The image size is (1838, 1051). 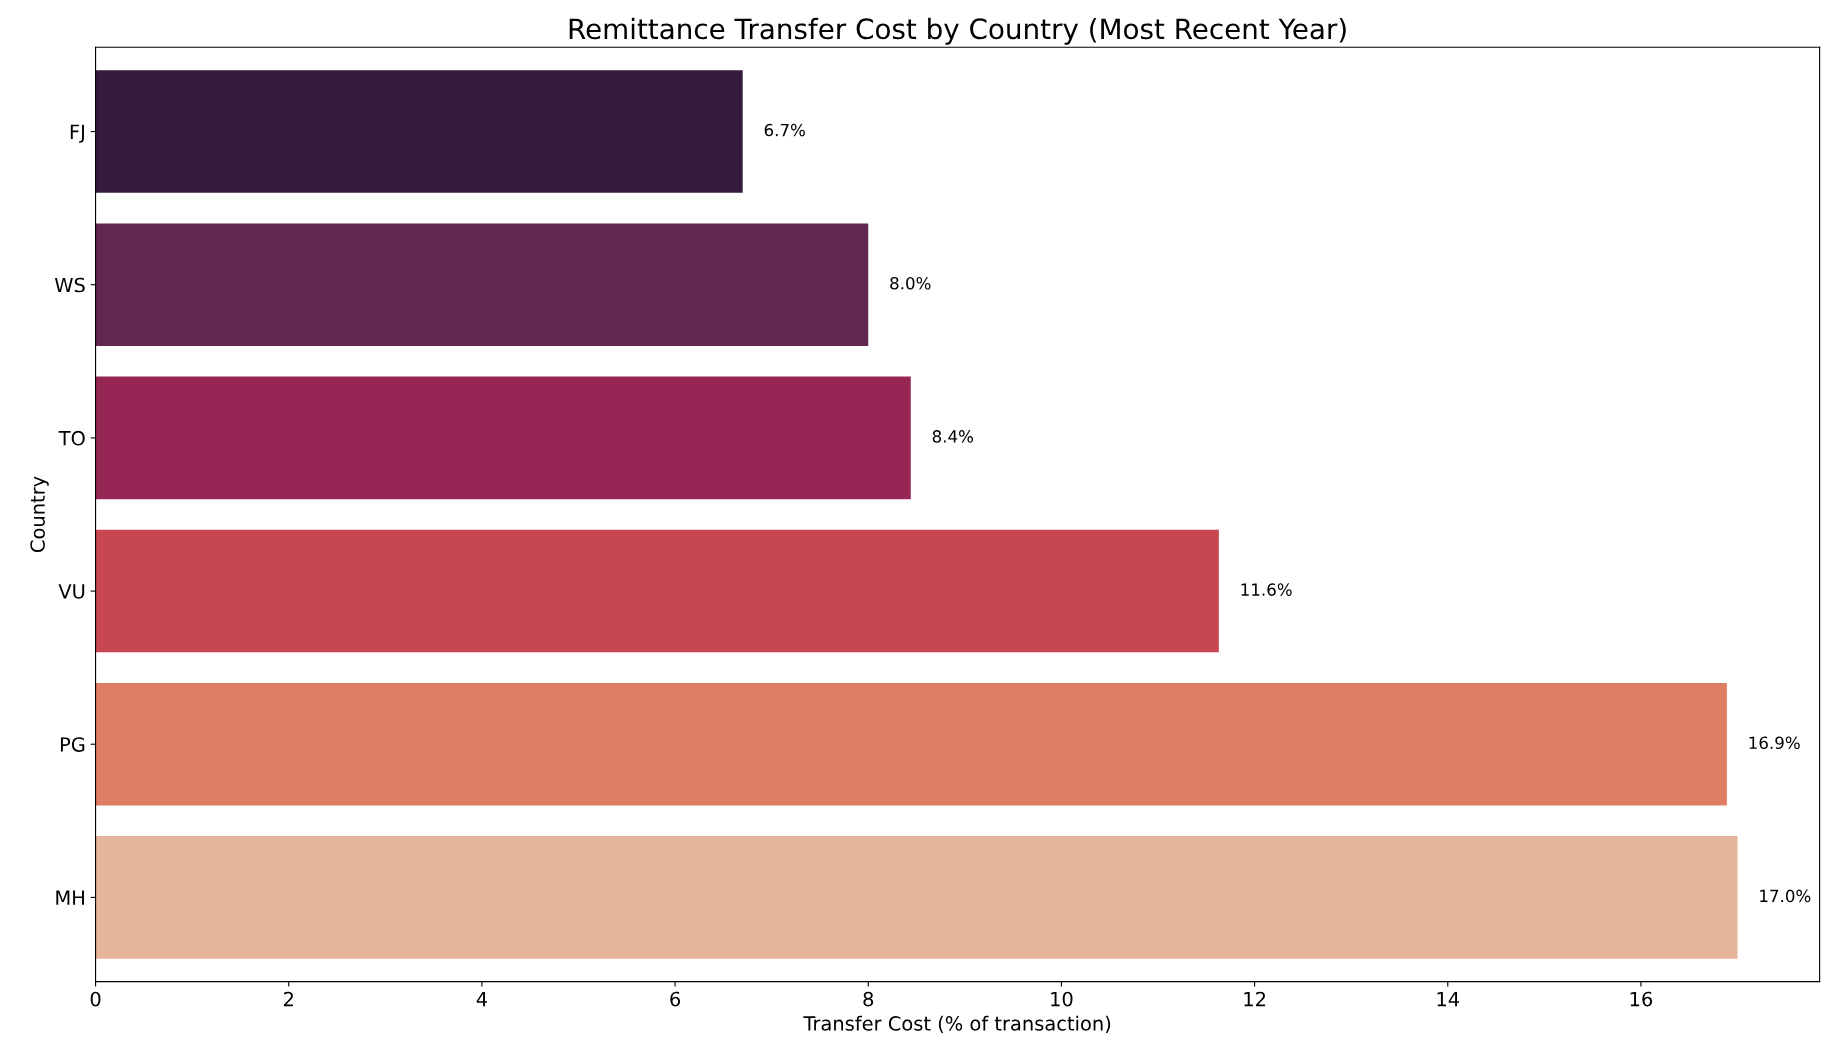 I want to click on x-tick-label: 8, so click(x=868, y=999).